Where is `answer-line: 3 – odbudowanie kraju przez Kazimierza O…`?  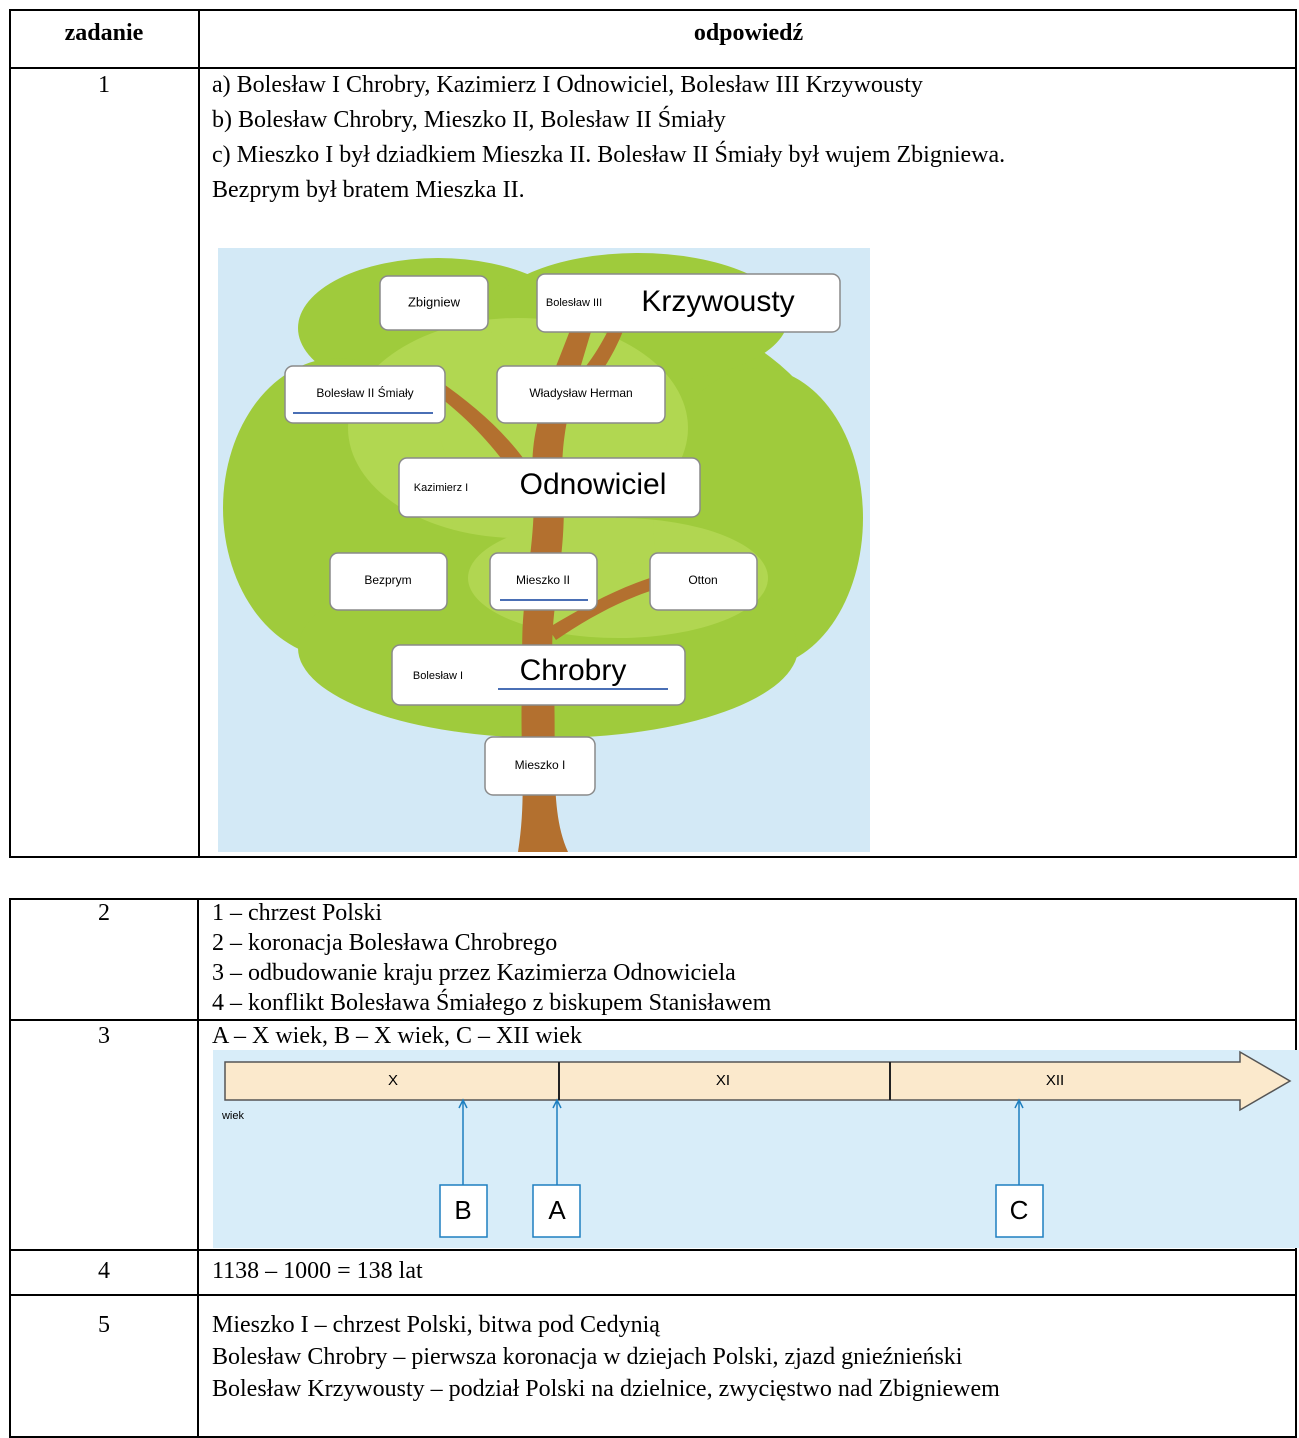
answer-line: 3 – odbudowanie kraju przez Kazimierza O… is located at coordinates (474, 973).